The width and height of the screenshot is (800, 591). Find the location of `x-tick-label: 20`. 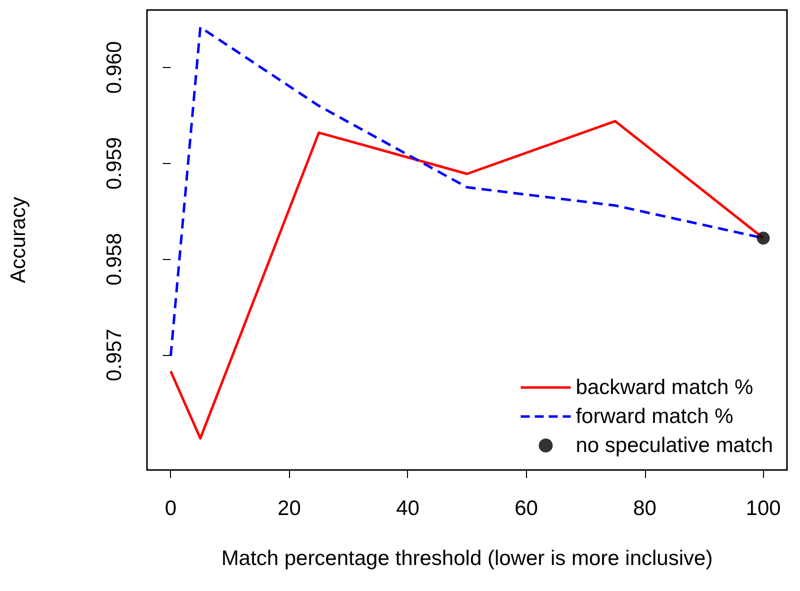

x-tick-label: 20 is located at coordinates (289, 508).